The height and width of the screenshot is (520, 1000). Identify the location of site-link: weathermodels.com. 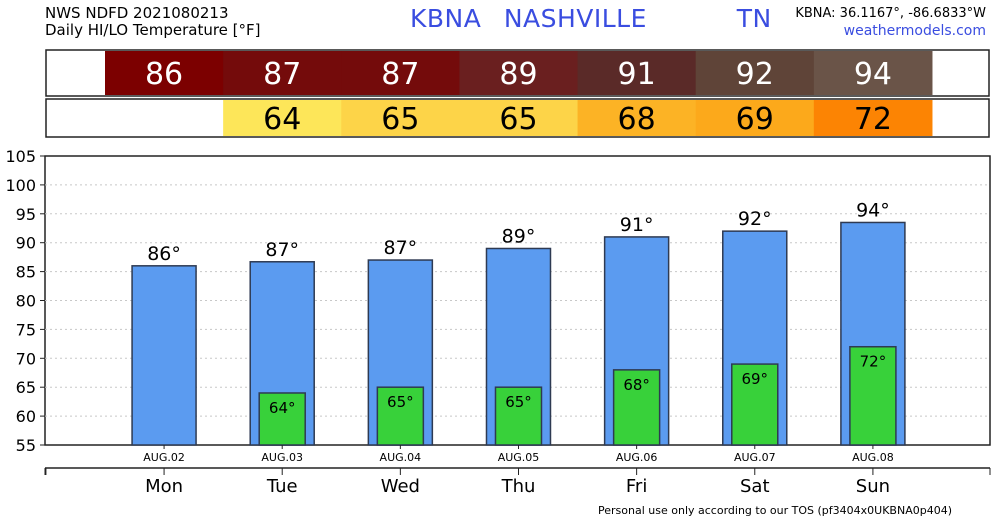
(914, 31).